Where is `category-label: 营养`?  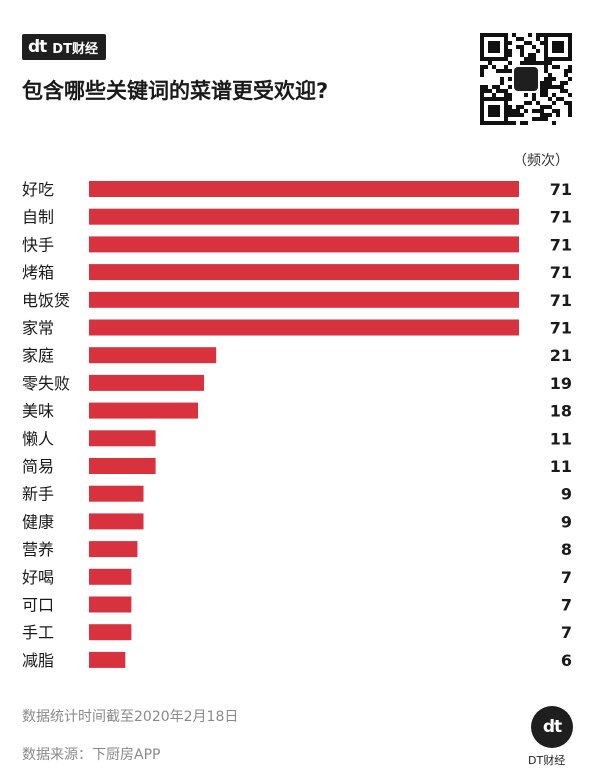 category-label: 营养 is located at coordinates (38, 549).